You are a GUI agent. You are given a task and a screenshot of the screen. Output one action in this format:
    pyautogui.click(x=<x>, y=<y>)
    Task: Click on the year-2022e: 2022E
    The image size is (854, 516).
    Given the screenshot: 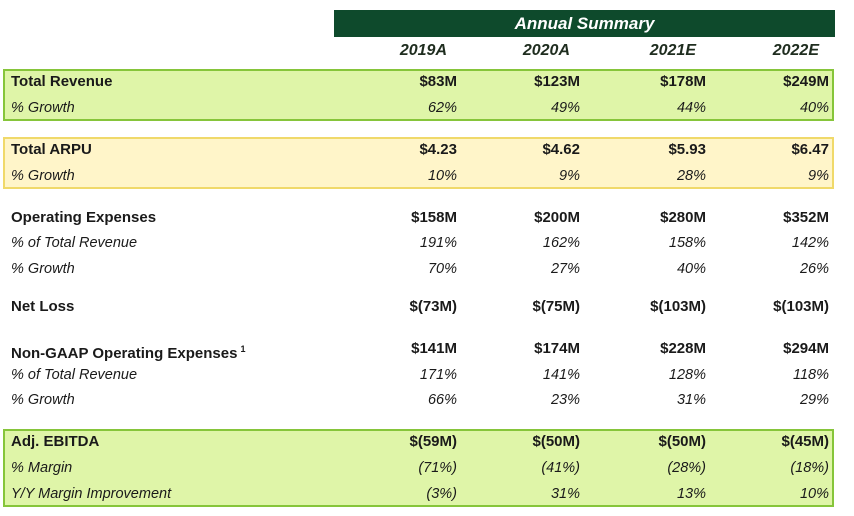 What is the action you would take?
    pyautogui.click(x=795, y=50)
    